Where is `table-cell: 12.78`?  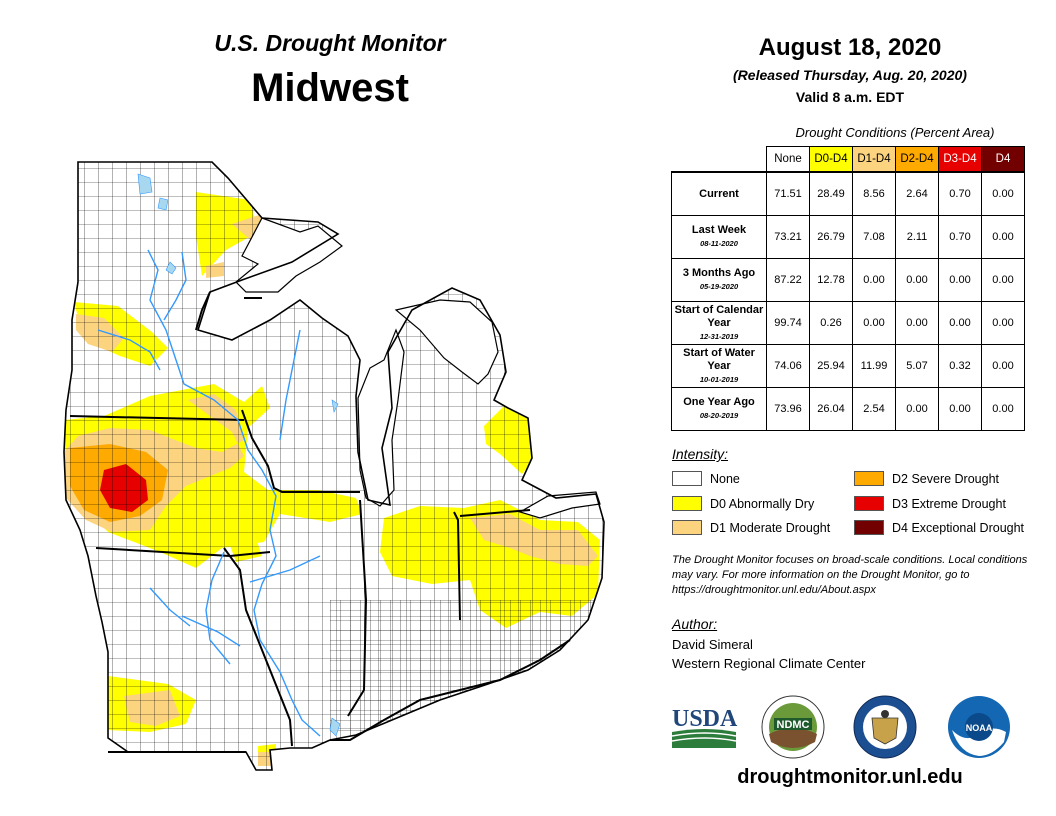 table-cell: 12.78 is located at coordinates (831, 280).